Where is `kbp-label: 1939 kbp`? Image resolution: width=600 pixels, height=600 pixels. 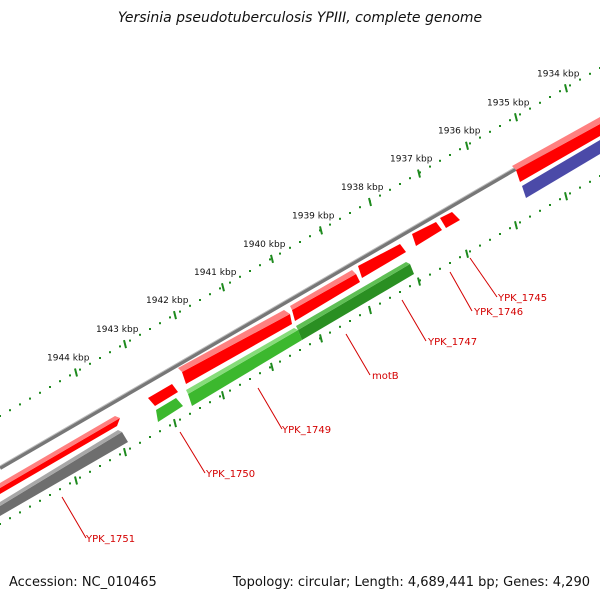
kbp-label: 1939 kbp is located at coordinates (313, 216).